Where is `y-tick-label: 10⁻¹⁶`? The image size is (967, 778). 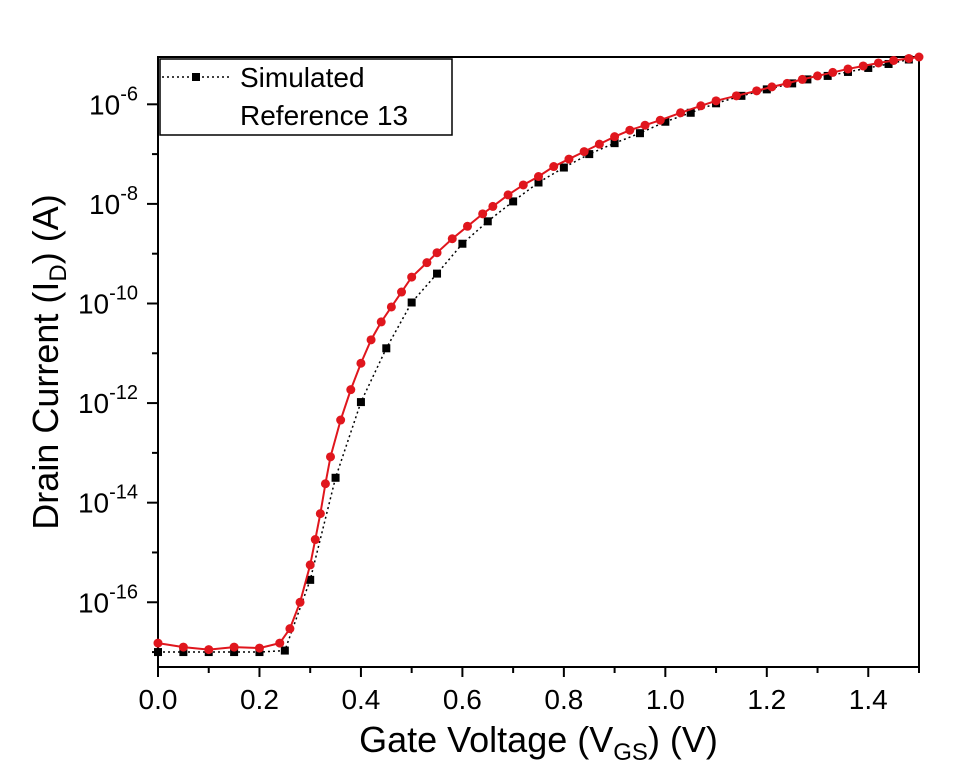
y-tick-label: 10⁻¹⁶ is located at coordinates (108, 599).